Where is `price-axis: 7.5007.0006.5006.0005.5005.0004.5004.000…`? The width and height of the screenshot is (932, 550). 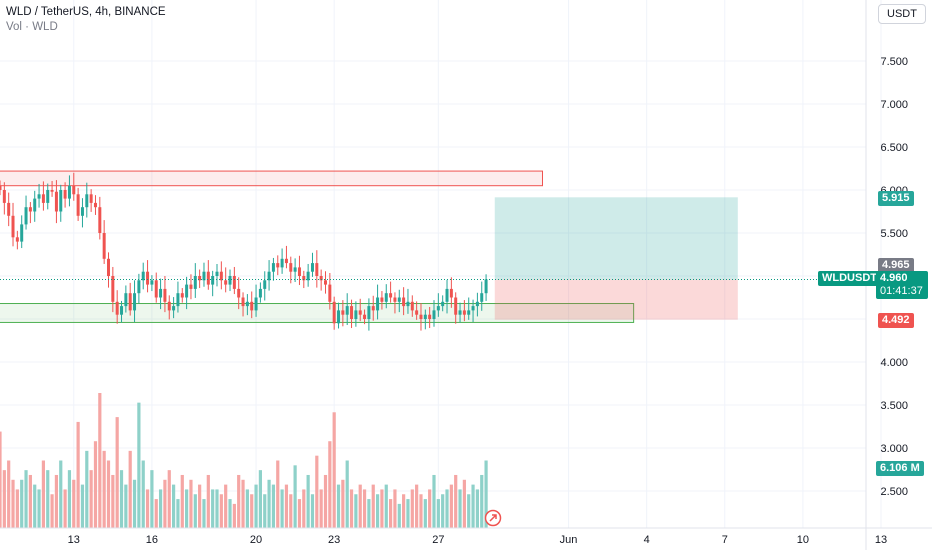 price-axis: 7.5007.0006.5006.0005.5005.0004.5004.000… is located at coordinates (886, 275).